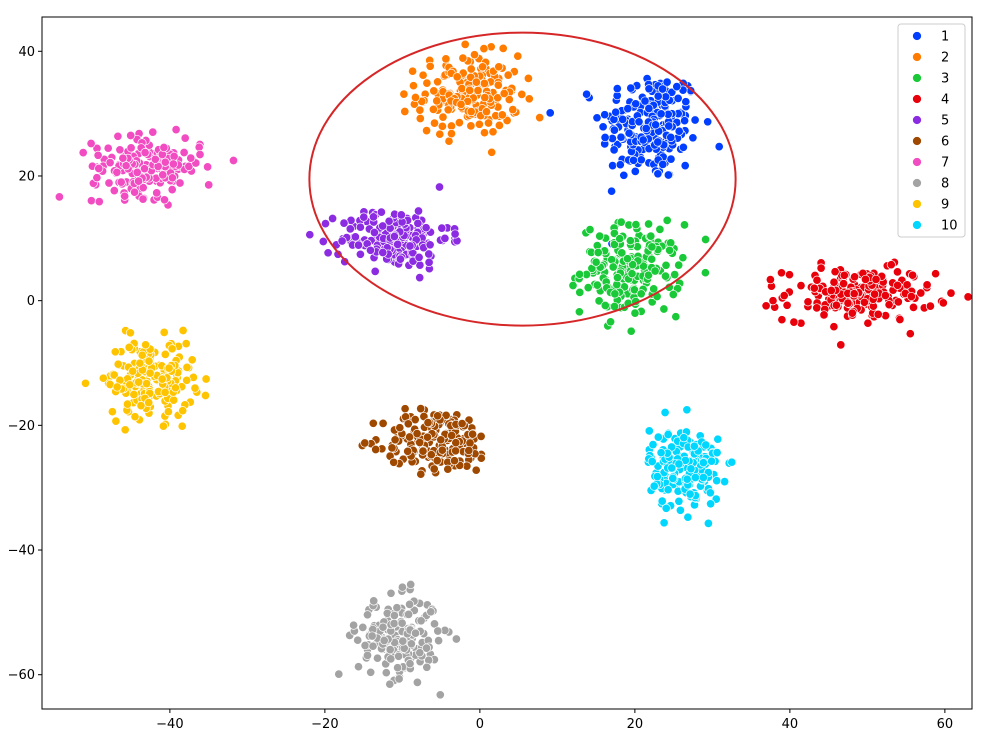 The height and width of the screenshot is (739, 985). I want to click on x-tick-0: −40, so click(170, 720).